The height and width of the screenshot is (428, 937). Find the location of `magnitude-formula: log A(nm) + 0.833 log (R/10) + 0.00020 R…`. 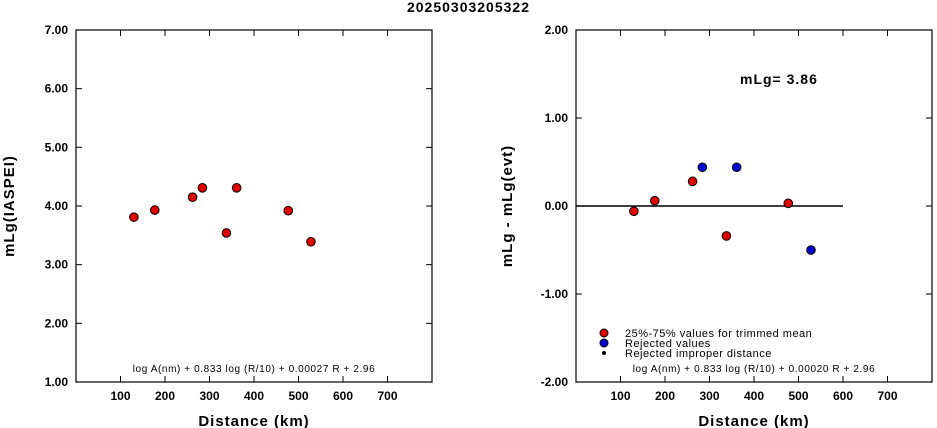

magnitude-formula: log A(nm) + 0.833 log (R/10) + 0.00020 R… is located at coordinates (754, 369).